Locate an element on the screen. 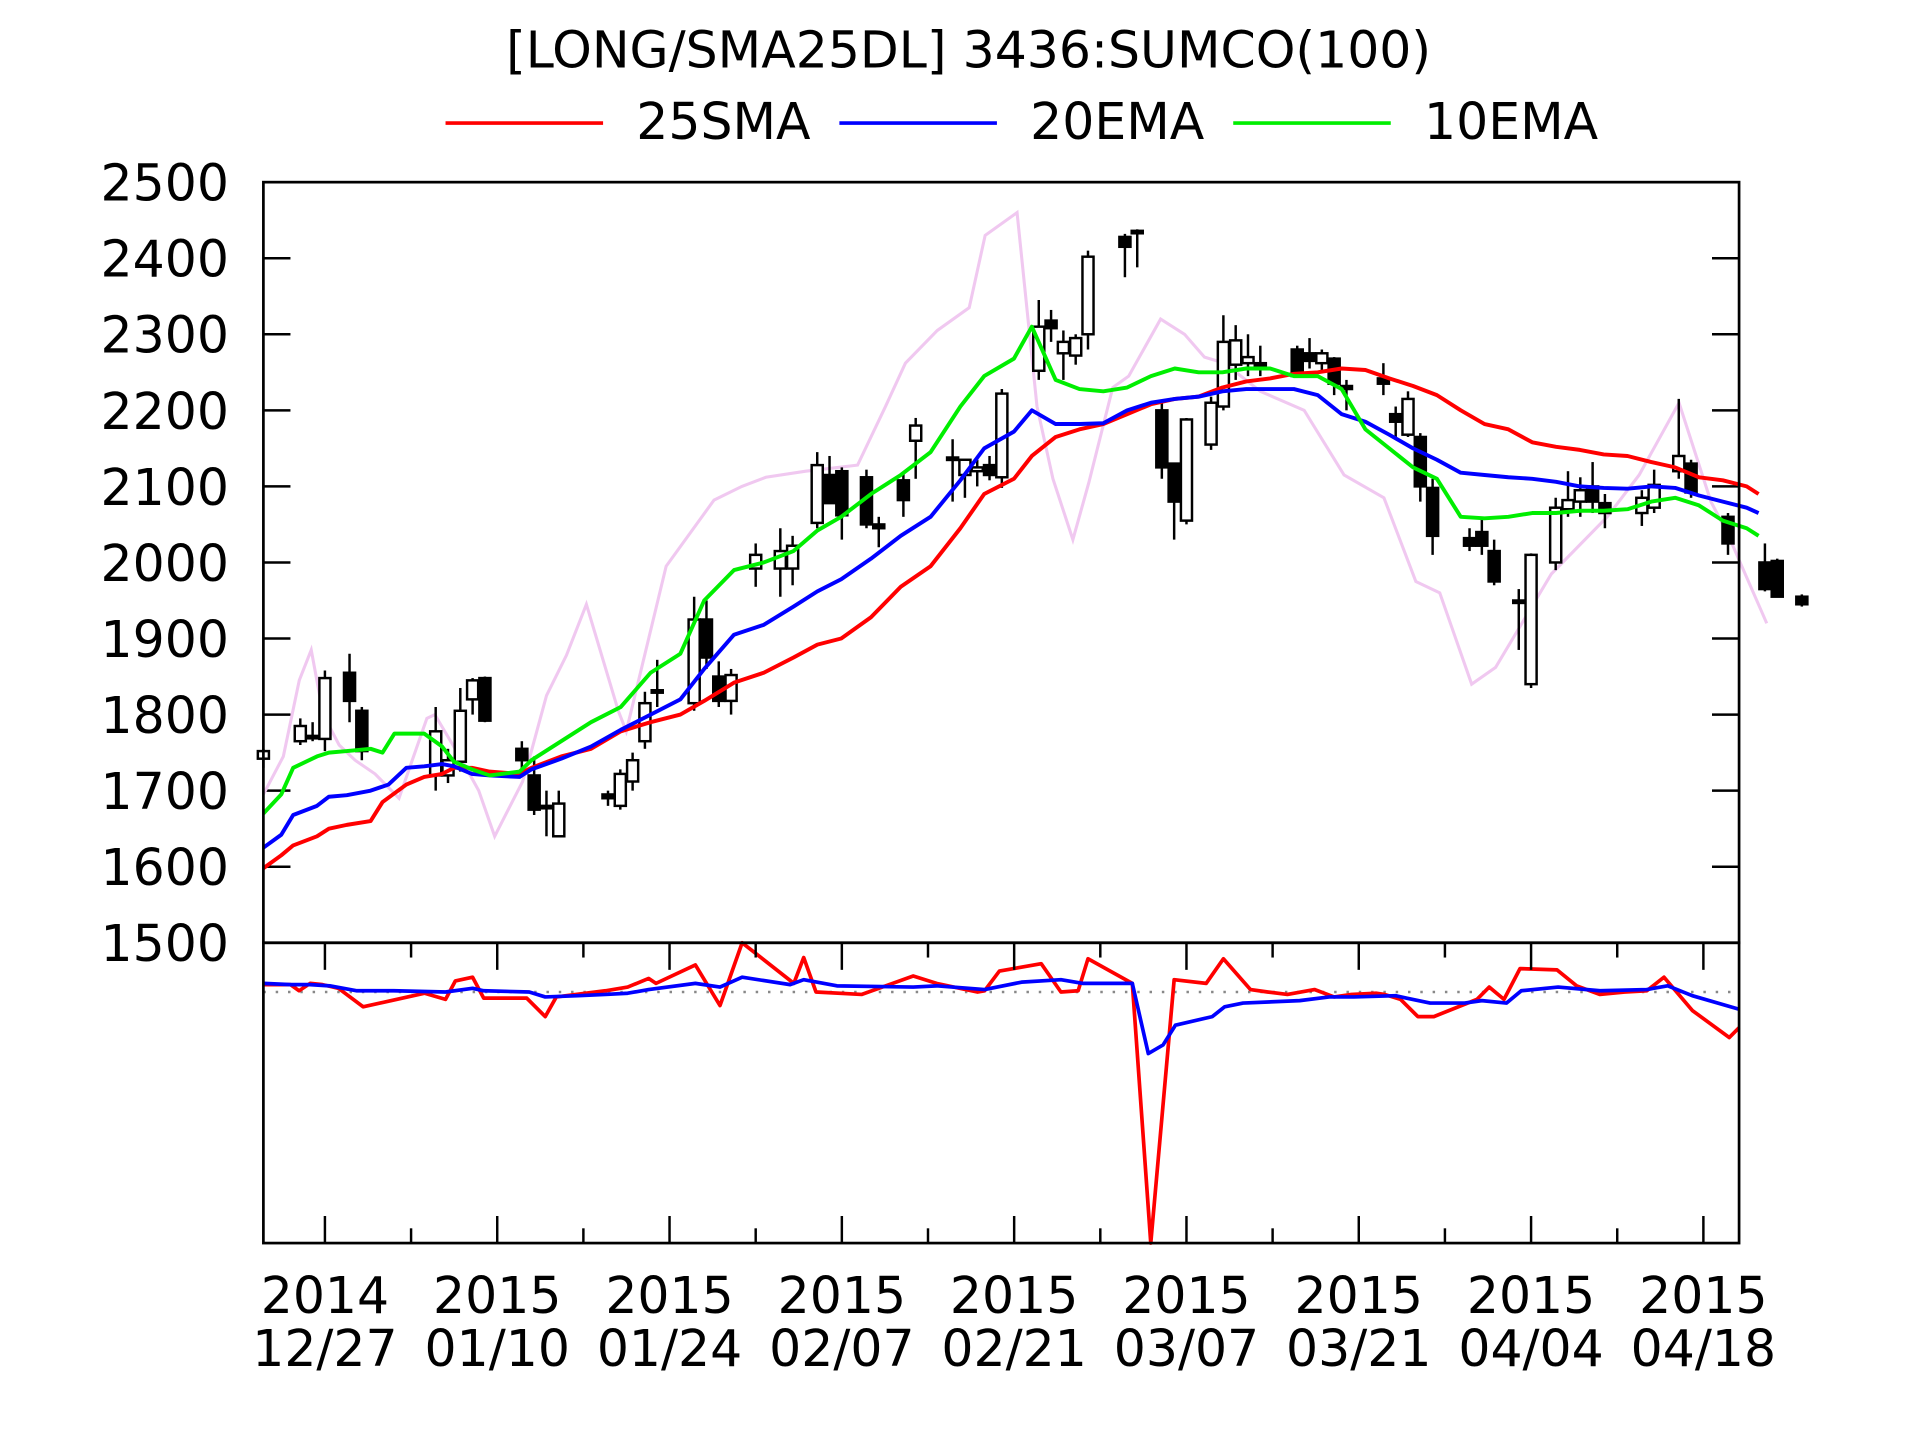 This screenshot has height=1440, width=1920. x-tick-date: 03/21 is located at coordinates (1358, 1348).